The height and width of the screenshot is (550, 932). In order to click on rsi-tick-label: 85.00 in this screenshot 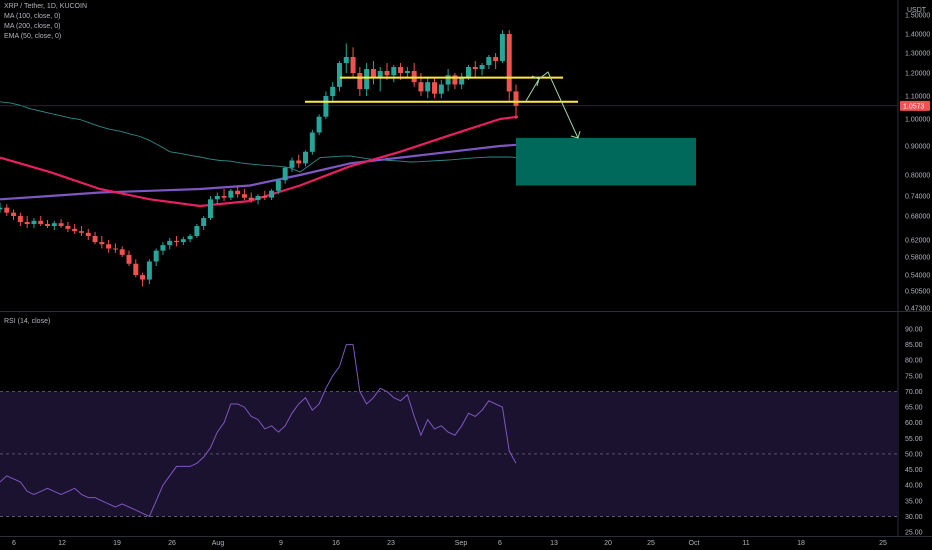, I will do `click(914, 345)`.